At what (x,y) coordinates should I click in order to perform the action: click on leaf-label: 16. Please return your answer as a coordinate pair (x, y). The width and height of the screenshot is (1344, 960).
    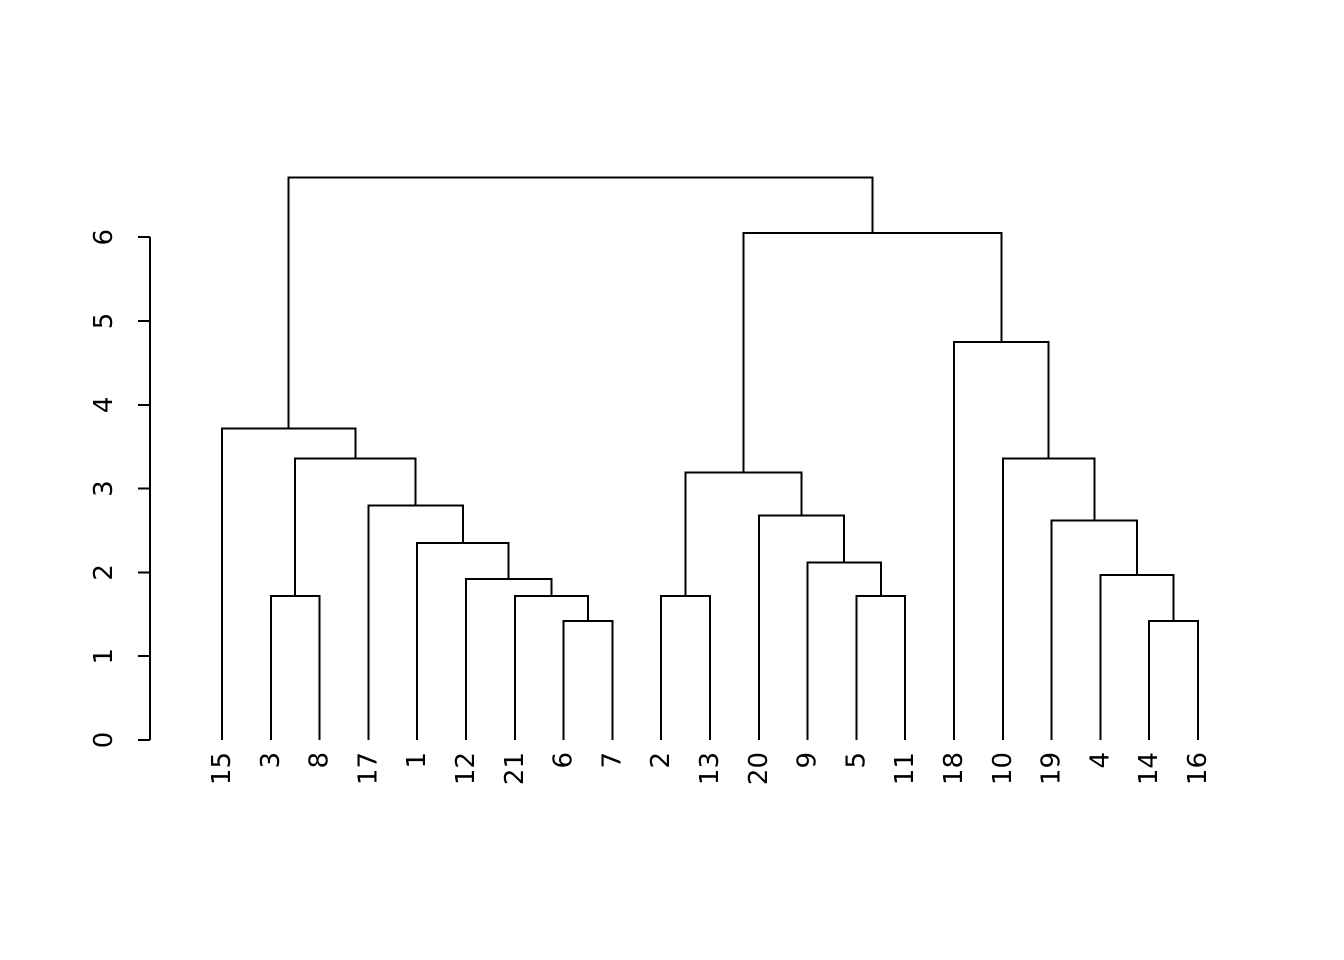
    Looking at the image, I should click on (1198, 768).